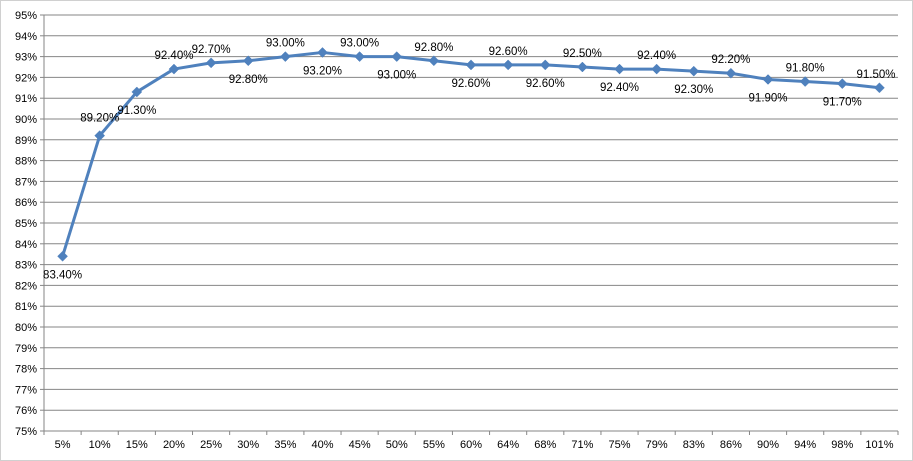 The image size is (913, 461). I want to click on x-tick-label: 101%, so click(879, 445).